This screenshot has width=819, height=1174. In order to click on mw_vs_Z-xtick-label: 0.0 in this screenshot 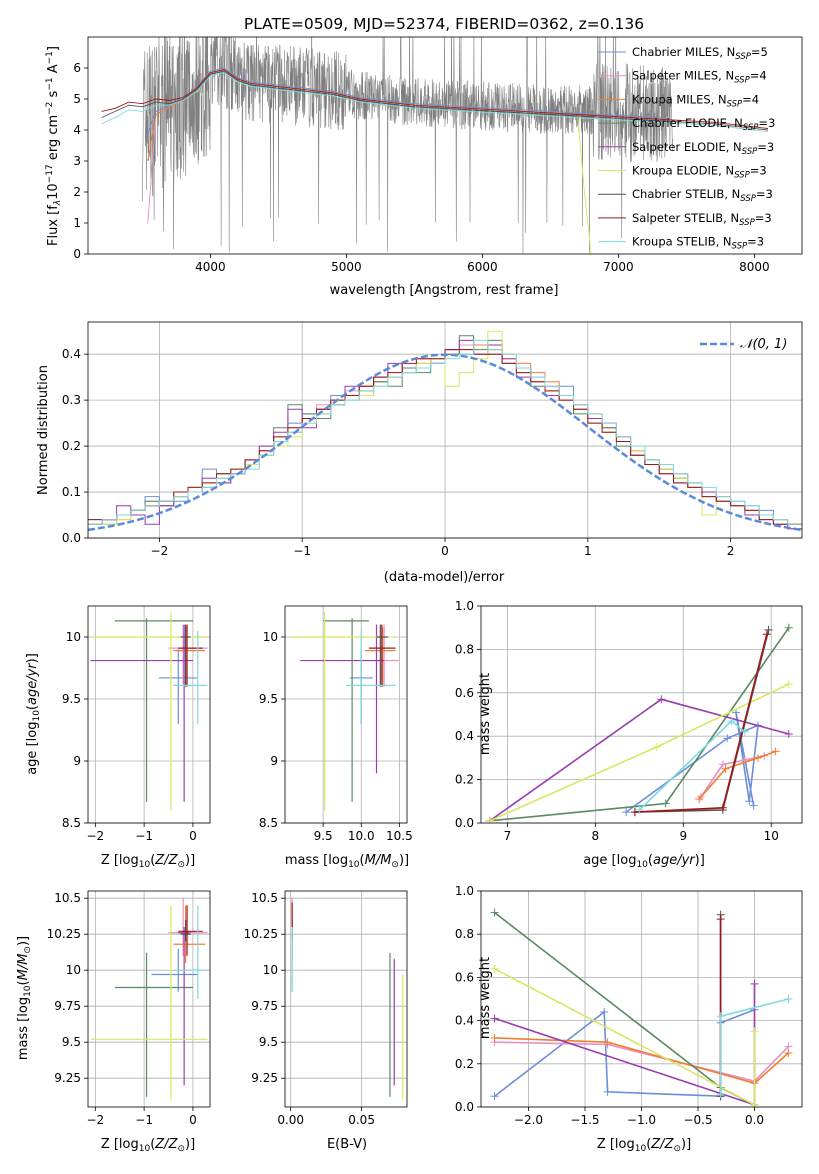, I will do `click(754, 1120)`.